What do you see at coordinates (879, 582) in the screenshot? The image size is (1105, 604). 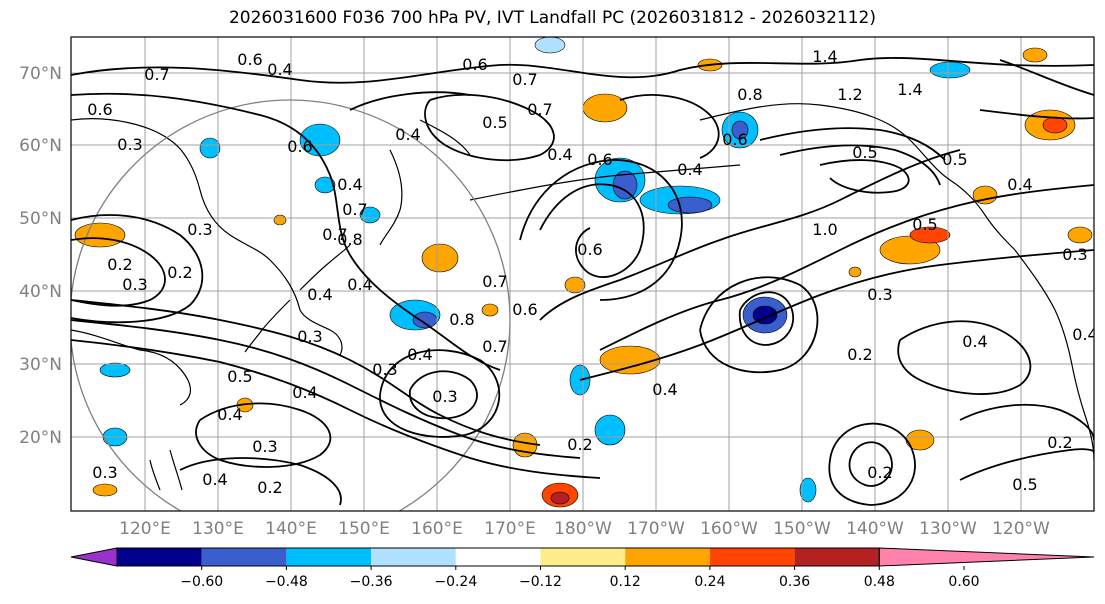 I see `colorbar-tick-label: 0.48` at bounding box center [879, 582].